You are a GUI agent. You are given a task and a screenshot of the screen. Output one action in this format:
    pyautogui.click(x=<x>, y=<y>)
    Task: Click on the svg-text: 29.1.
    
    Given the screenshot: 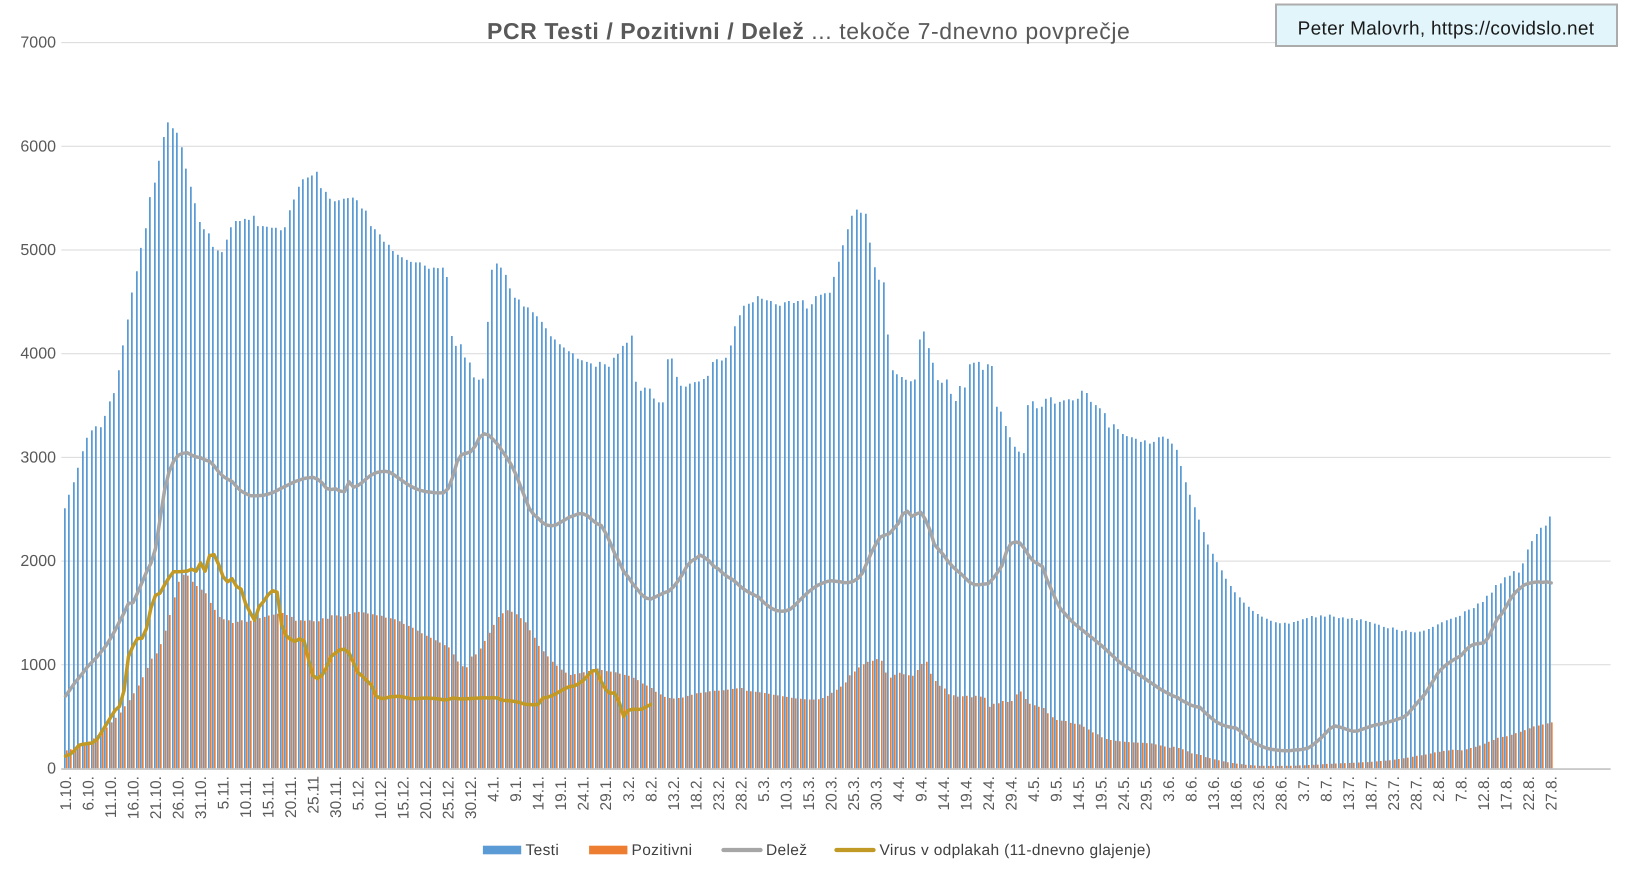 What is the action you would take?
    pyautogui.click(x=606, y=793)
    